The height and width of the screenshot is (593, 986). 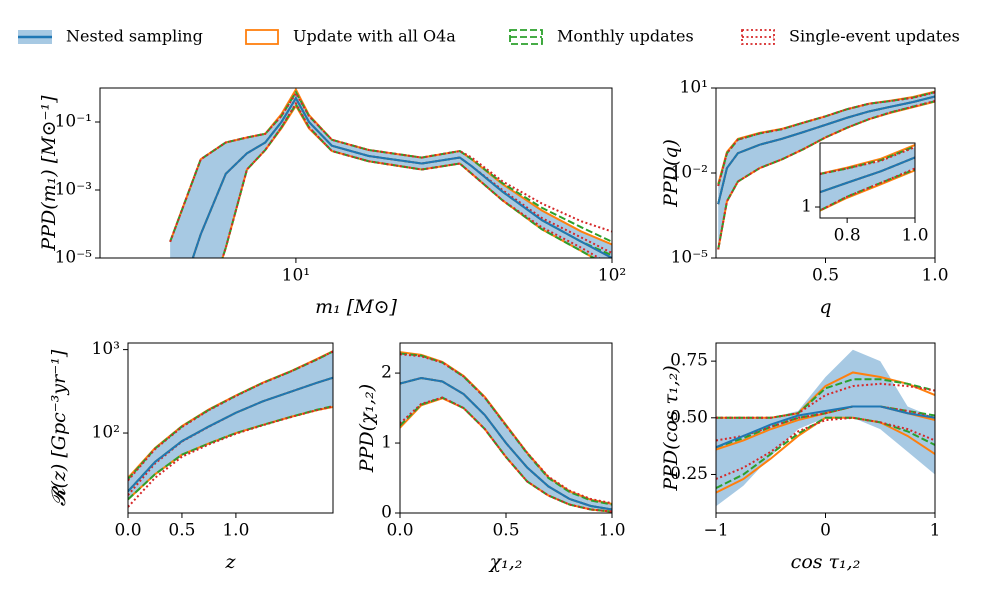 I want to click on x-axis-label: cos τ₁,₂, so click(x=826, y=562).